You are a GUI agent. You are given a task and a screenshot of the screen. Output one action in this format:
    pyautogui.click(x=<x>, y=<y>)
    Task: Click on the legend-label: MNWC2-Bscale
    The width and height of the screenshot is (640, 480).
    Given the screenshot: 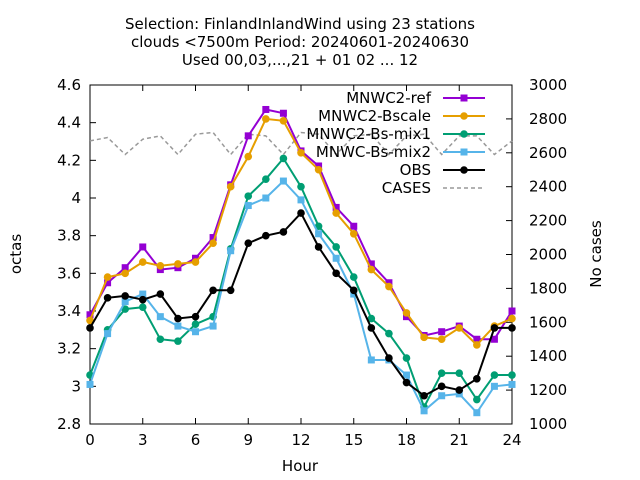 What is the action you would take?
    pyautogui.click(x=374, y=116)
    